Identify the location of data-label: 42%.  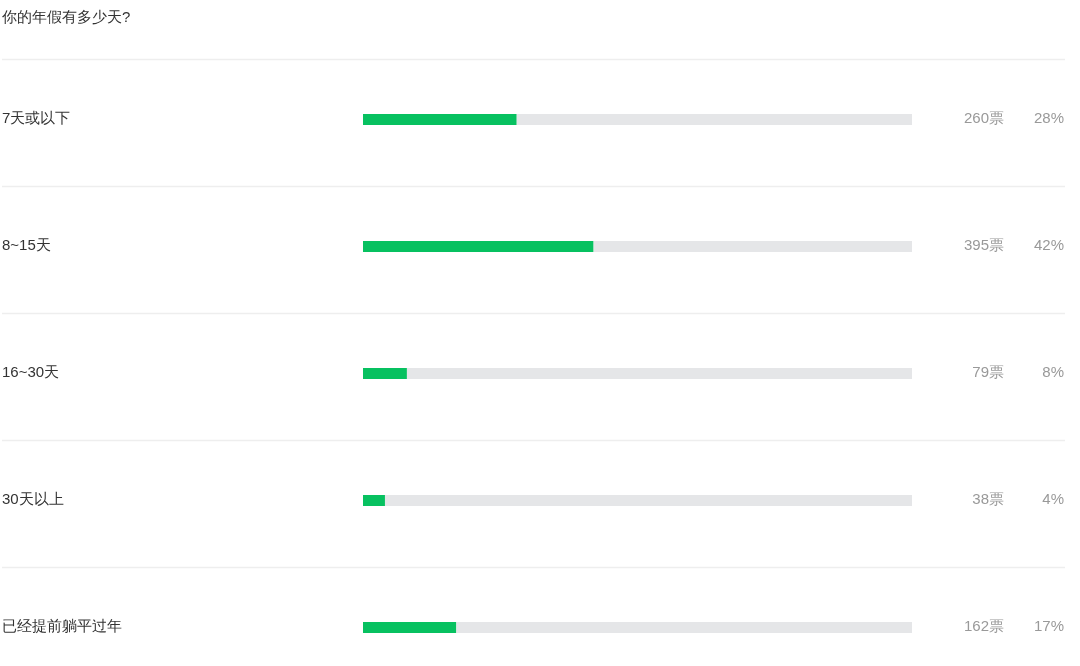
(1048, 245).